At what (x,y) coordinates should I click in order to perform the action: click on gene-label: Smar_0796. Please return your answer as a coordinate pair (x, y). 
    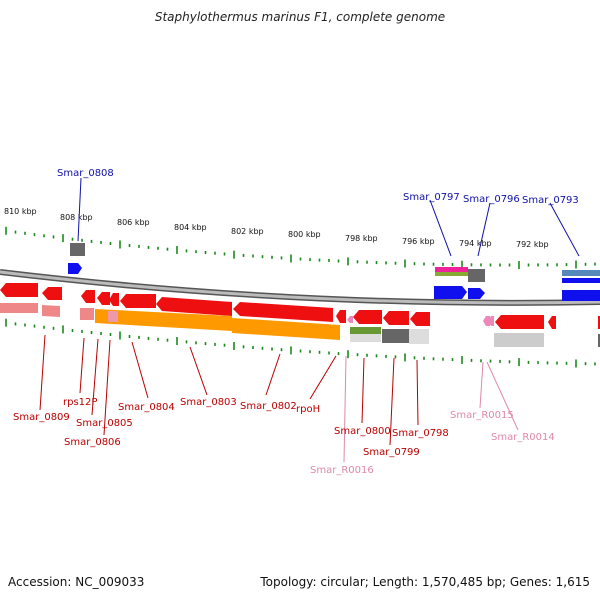
    Looking at the image, I should click on (491, 199).